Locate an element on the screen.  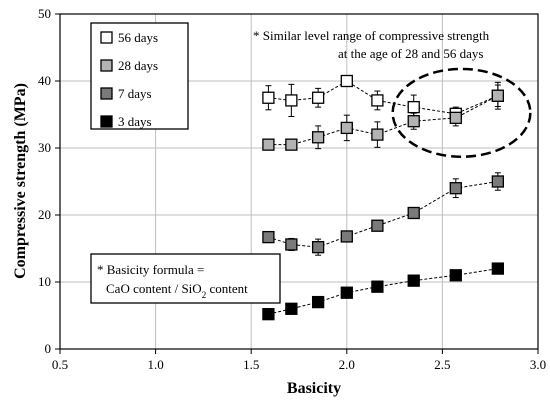
formula-box is located at coordinates (185, 278).